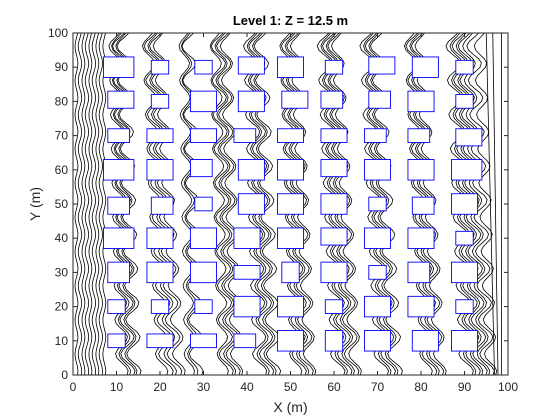  What do you see at coordinates (62, 238) in the screenshot?
I see `y-tick-label: 40` at bounding box center [62, 238].